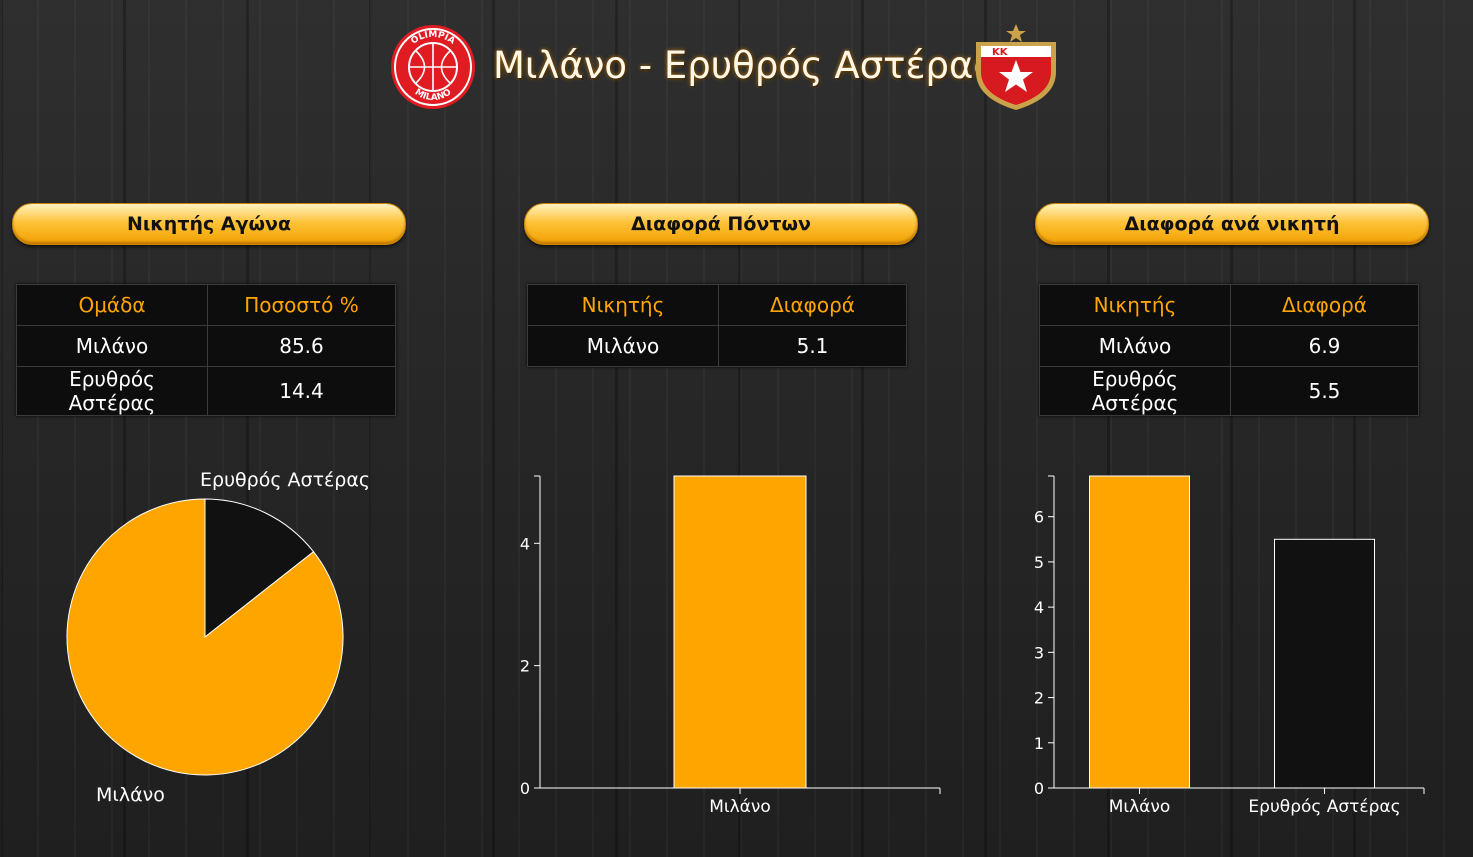 This screenshot has width=1473, height=857. I want to click on table-header-row: Ομάδα Ποσοστό %, so click(206, 305).